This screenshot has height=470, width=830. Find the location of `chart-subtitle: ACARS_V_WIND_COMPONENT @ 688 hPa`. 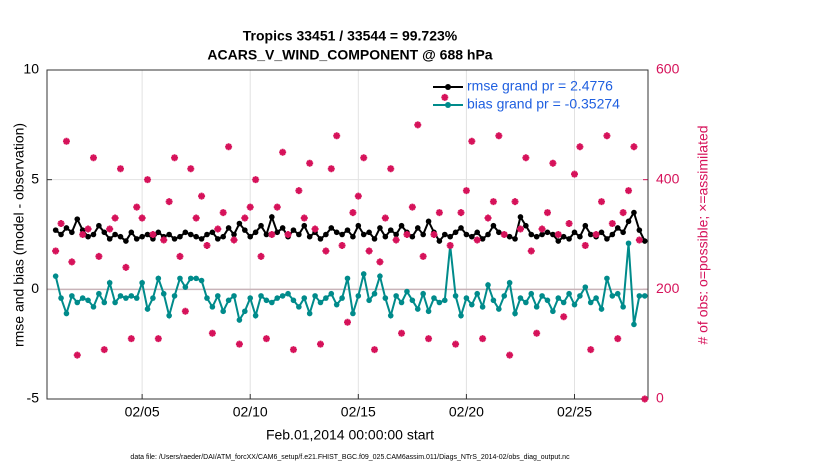

chart-subtitle: ACARS_V_WIND_COMPONENT @ 688 hPa is located at coordinates (349, 55).